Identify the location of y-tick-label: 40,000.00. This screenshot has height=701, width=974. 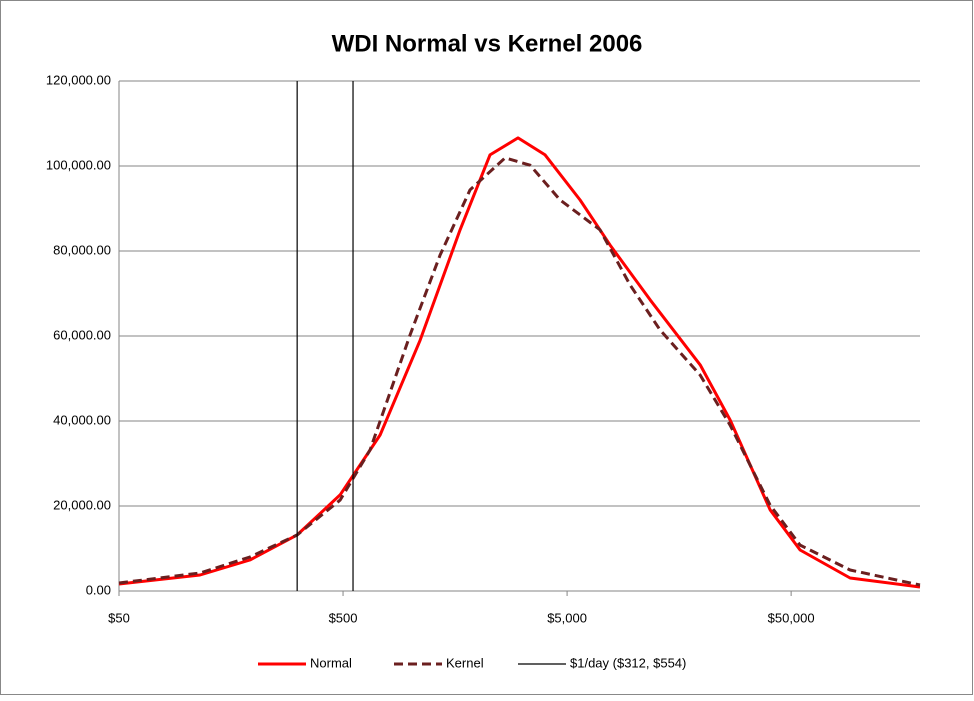
(82, 419).